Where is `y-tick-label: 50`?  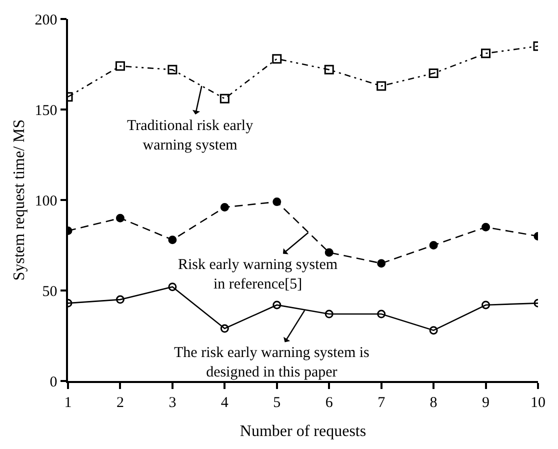
y-tick-label: 50 is located at coordinates (50, 292).